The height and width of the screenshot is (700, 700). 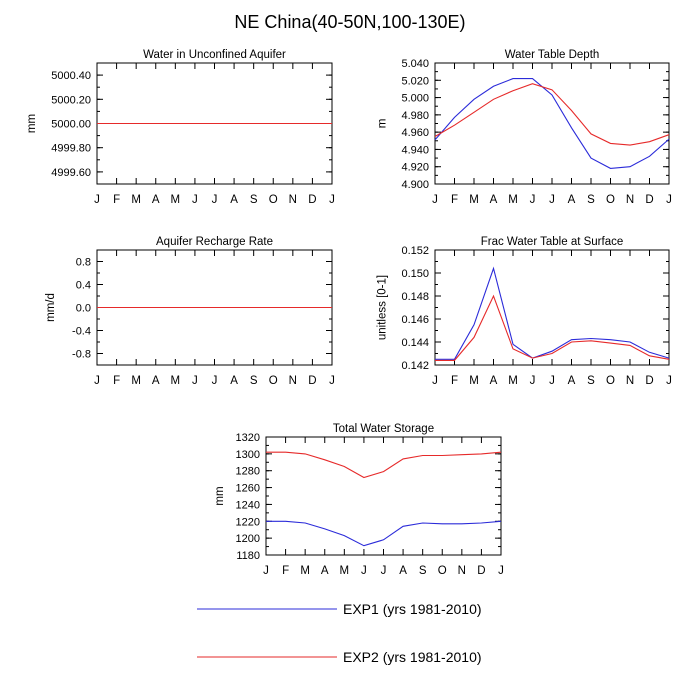 I want to click on y-tick-label: 4999.80, so click(x=71, y=149).